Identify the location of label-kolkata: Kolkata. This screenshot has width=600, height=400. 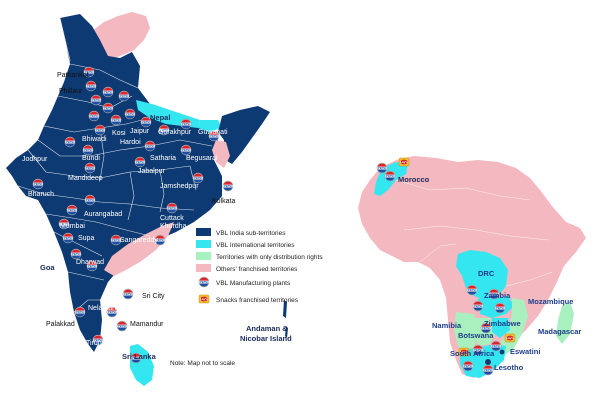
(223, 201).